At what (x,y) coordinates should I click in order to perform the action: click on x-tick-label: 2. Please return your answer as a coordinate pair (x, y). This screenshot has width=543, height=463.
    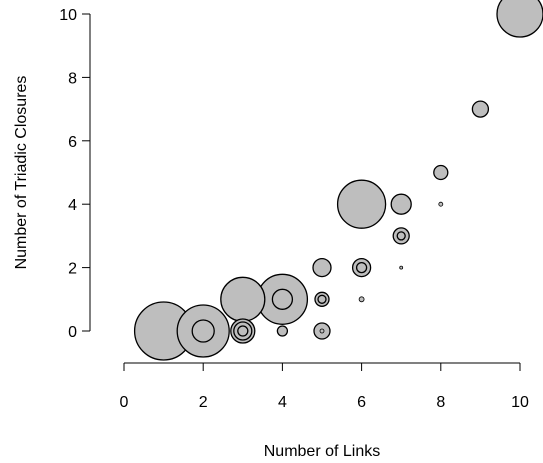
    Looking at the image, I should click on (203, 402).